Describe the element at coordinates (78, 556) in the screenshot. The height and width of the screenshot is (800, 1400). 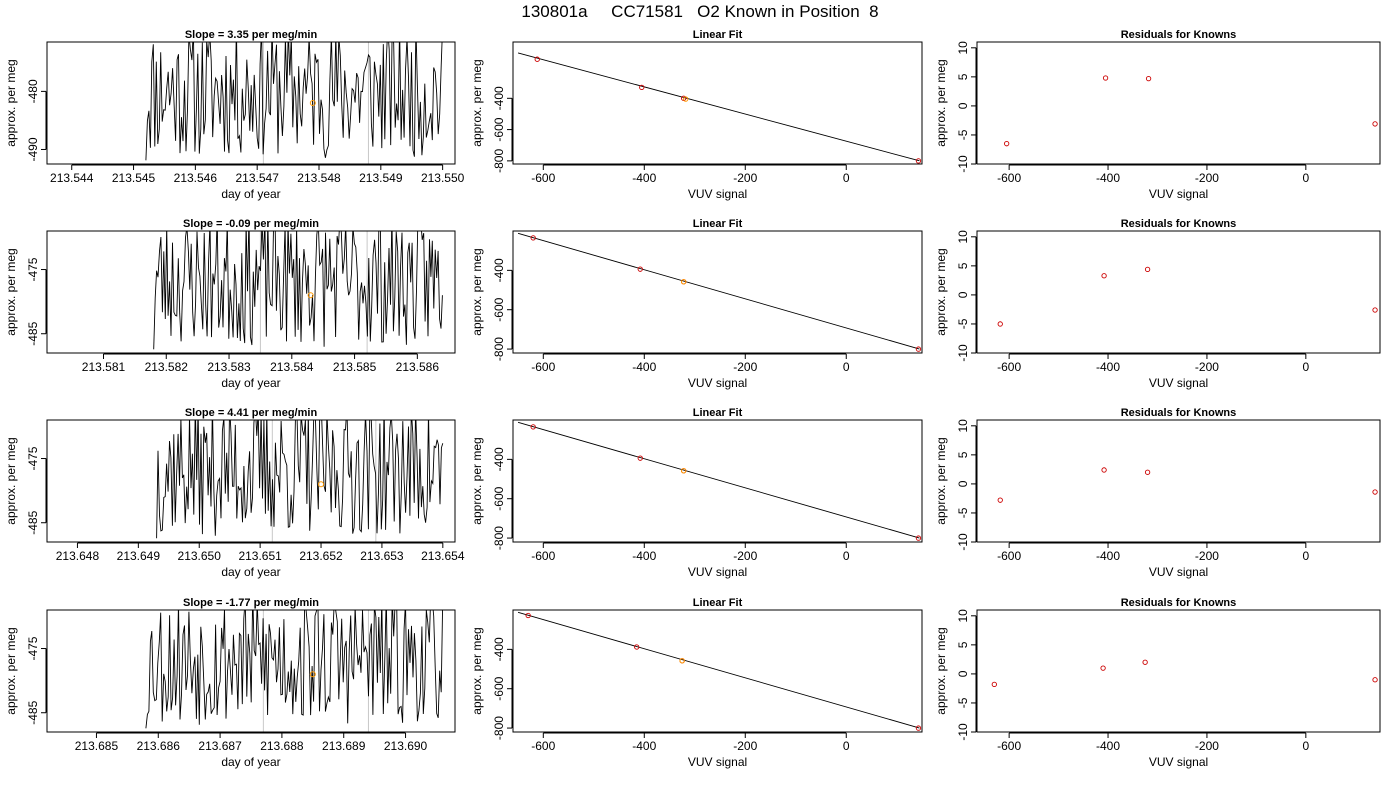
I see `x-tick-label: 213.648` at that location.